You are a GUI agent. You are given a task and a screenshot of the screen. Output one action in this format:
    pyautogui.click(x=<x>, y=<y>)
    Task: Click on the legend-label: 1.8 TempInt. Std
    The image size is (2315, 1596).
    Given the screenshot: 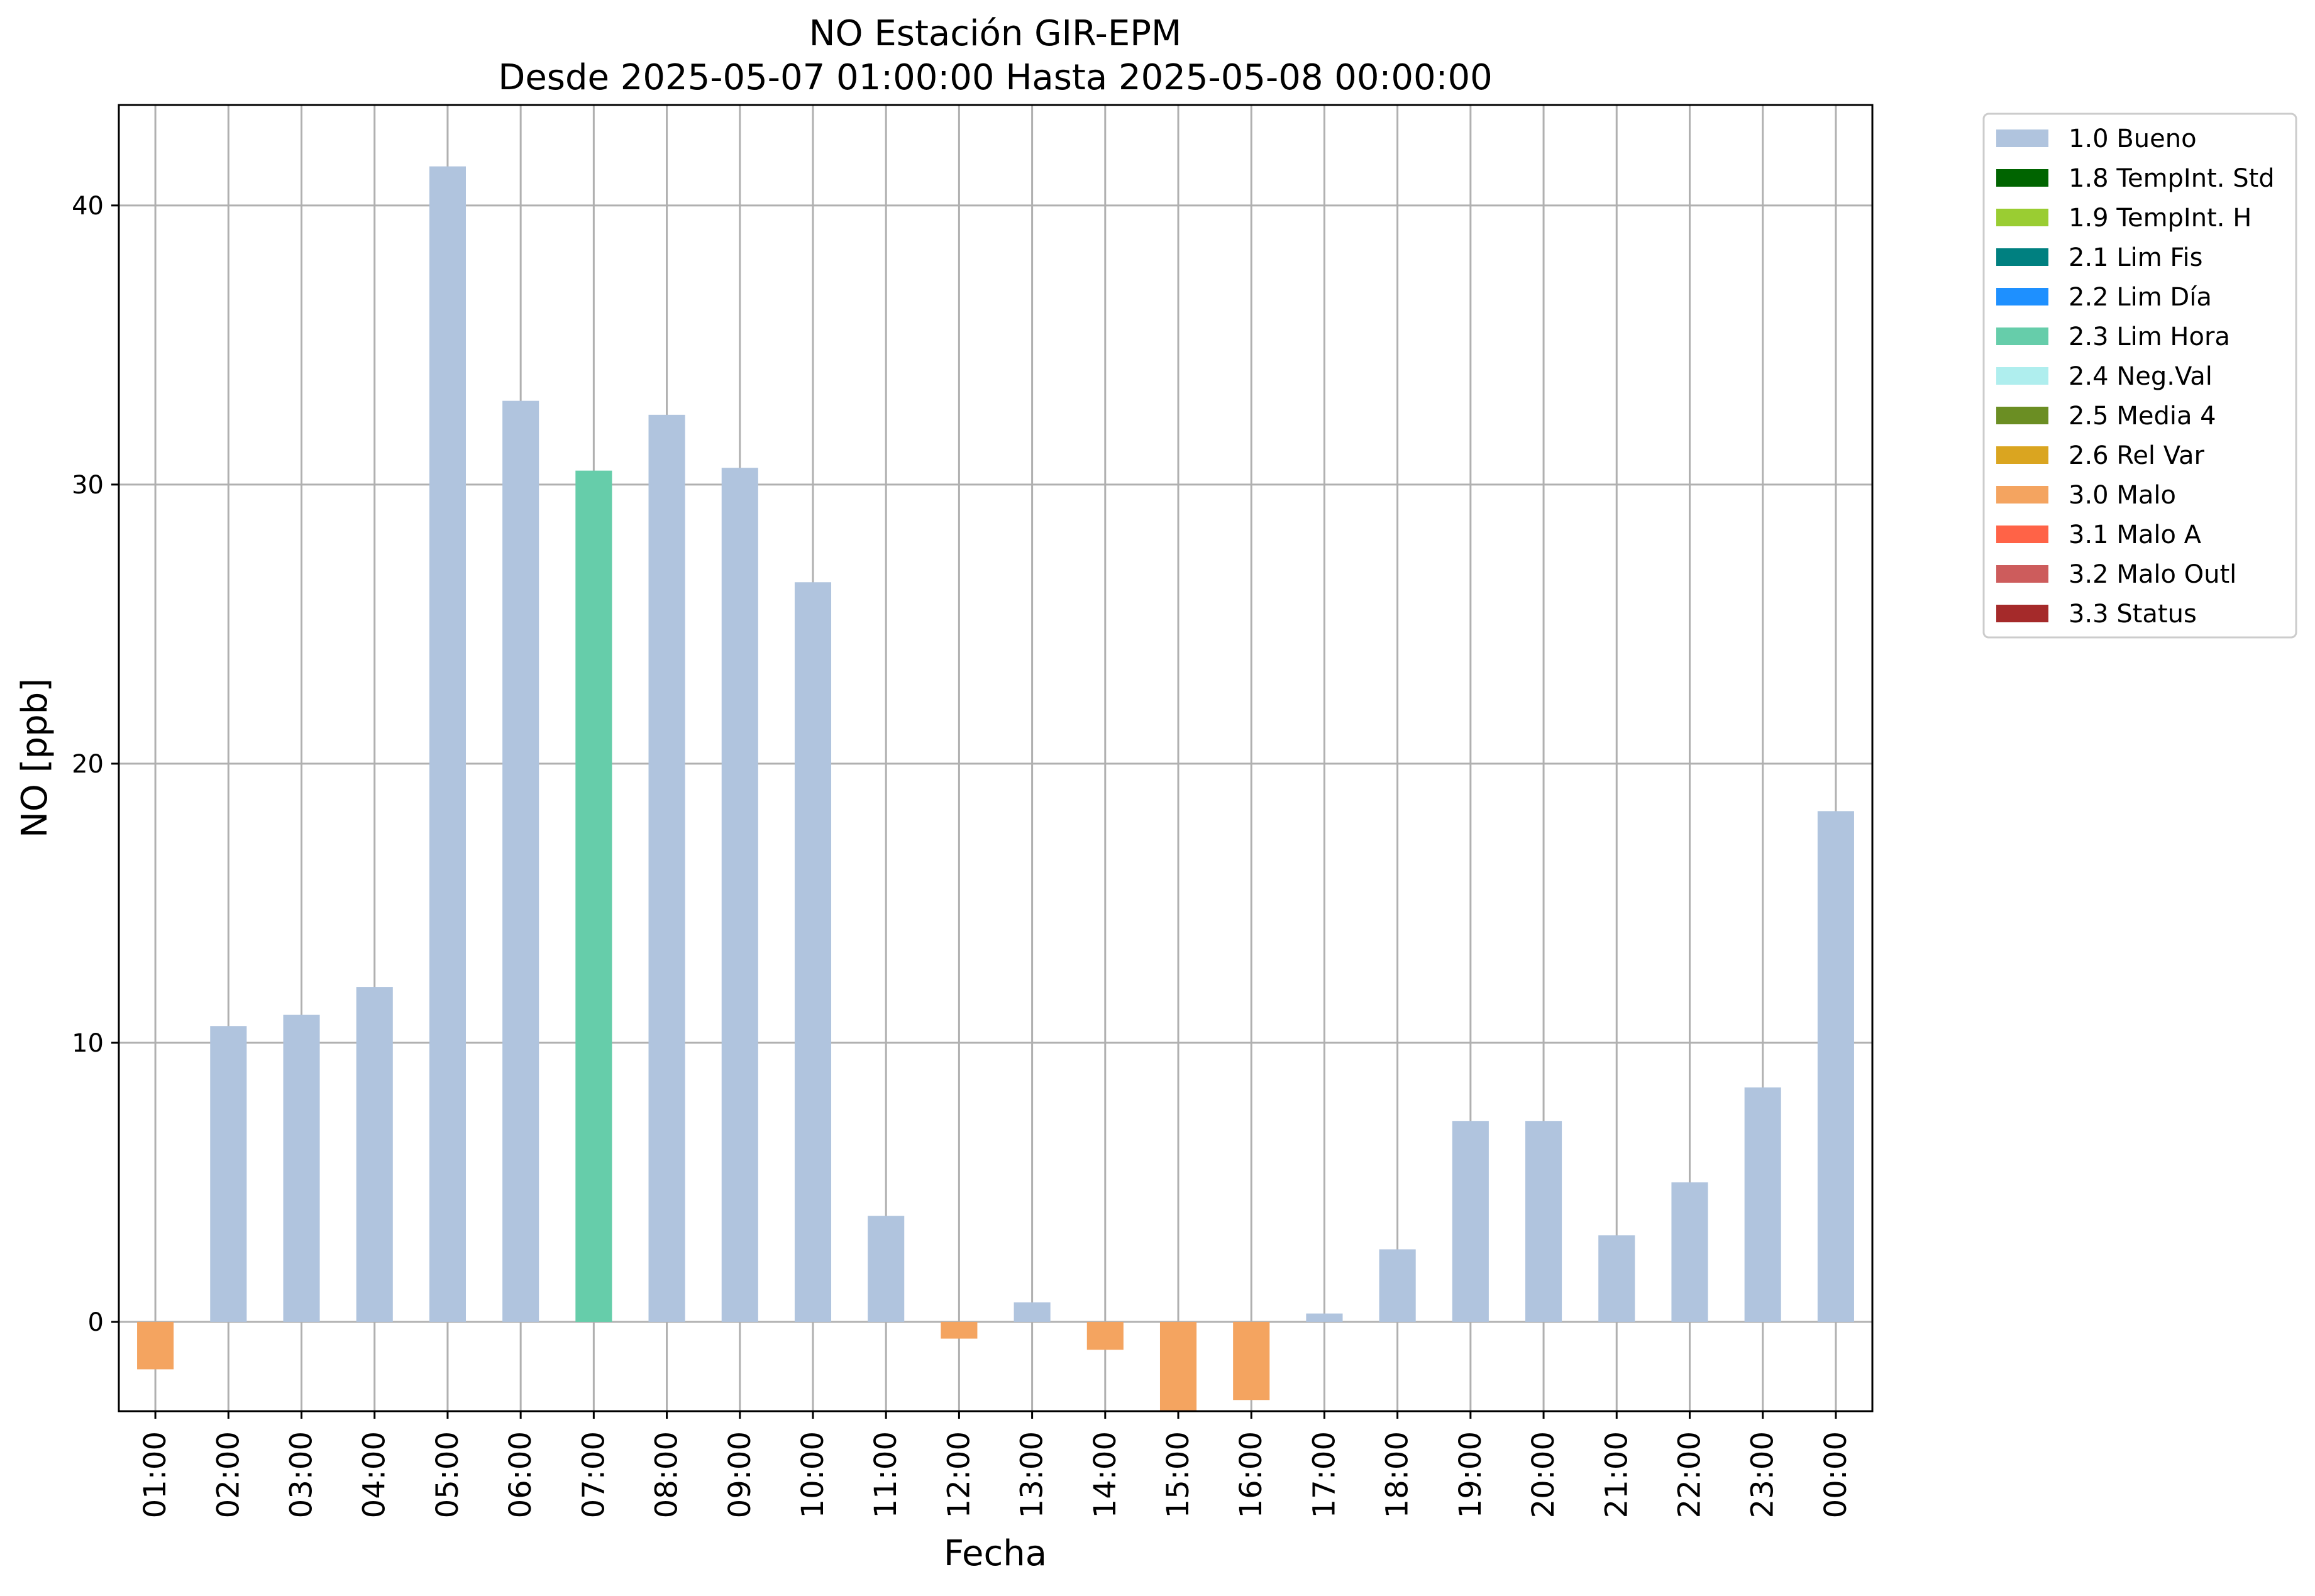 What is the action you would take?
    pyautogui.click(x=2172, y=178)
    